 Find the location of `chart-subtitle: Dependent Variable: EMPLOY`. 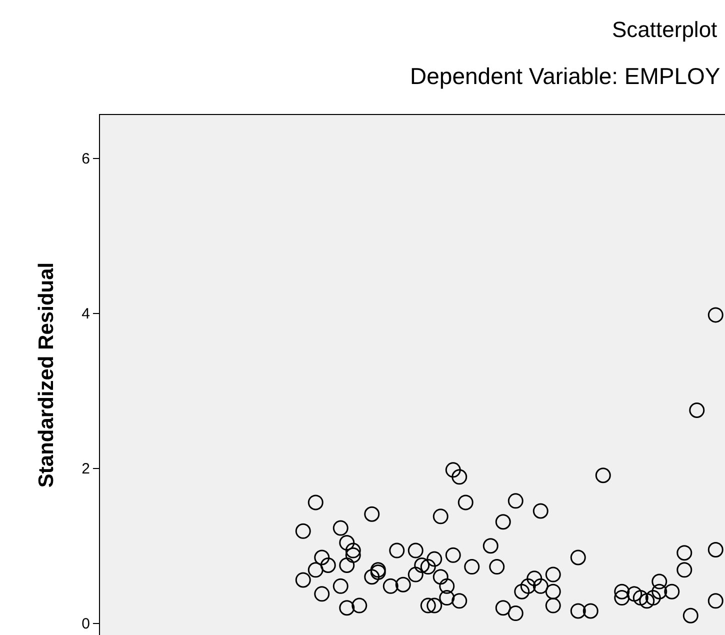

chart-subtitle: Dependent Variable: EMPLOY is located at coordinates (565, 76).